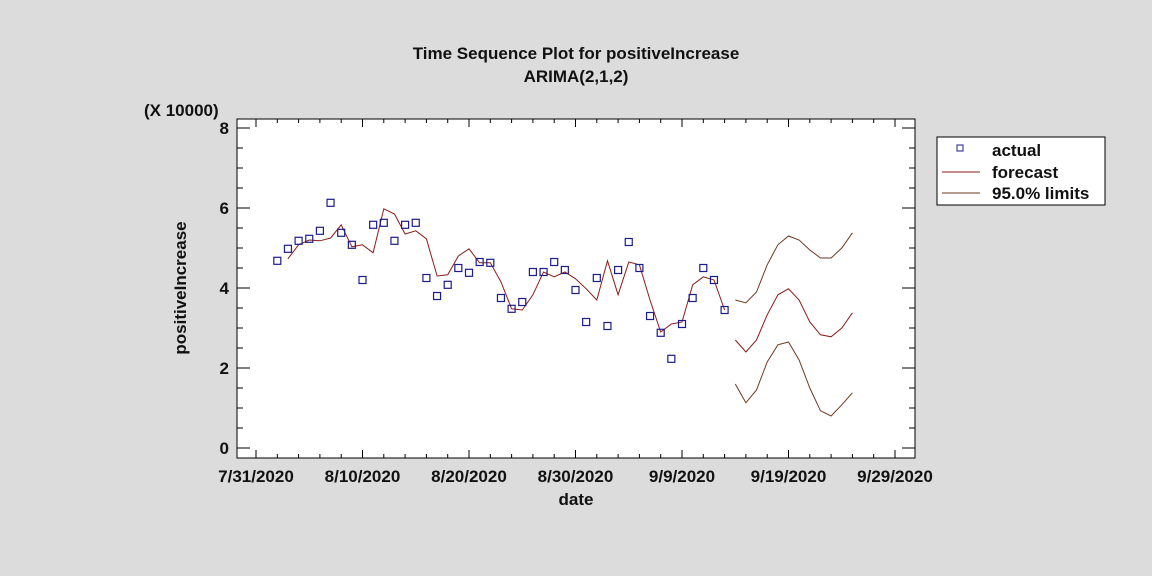  What do you see at coordinates (960, 148) in the screenshot?
I see `legend-actual-marker` at bounding box center [960, 148].